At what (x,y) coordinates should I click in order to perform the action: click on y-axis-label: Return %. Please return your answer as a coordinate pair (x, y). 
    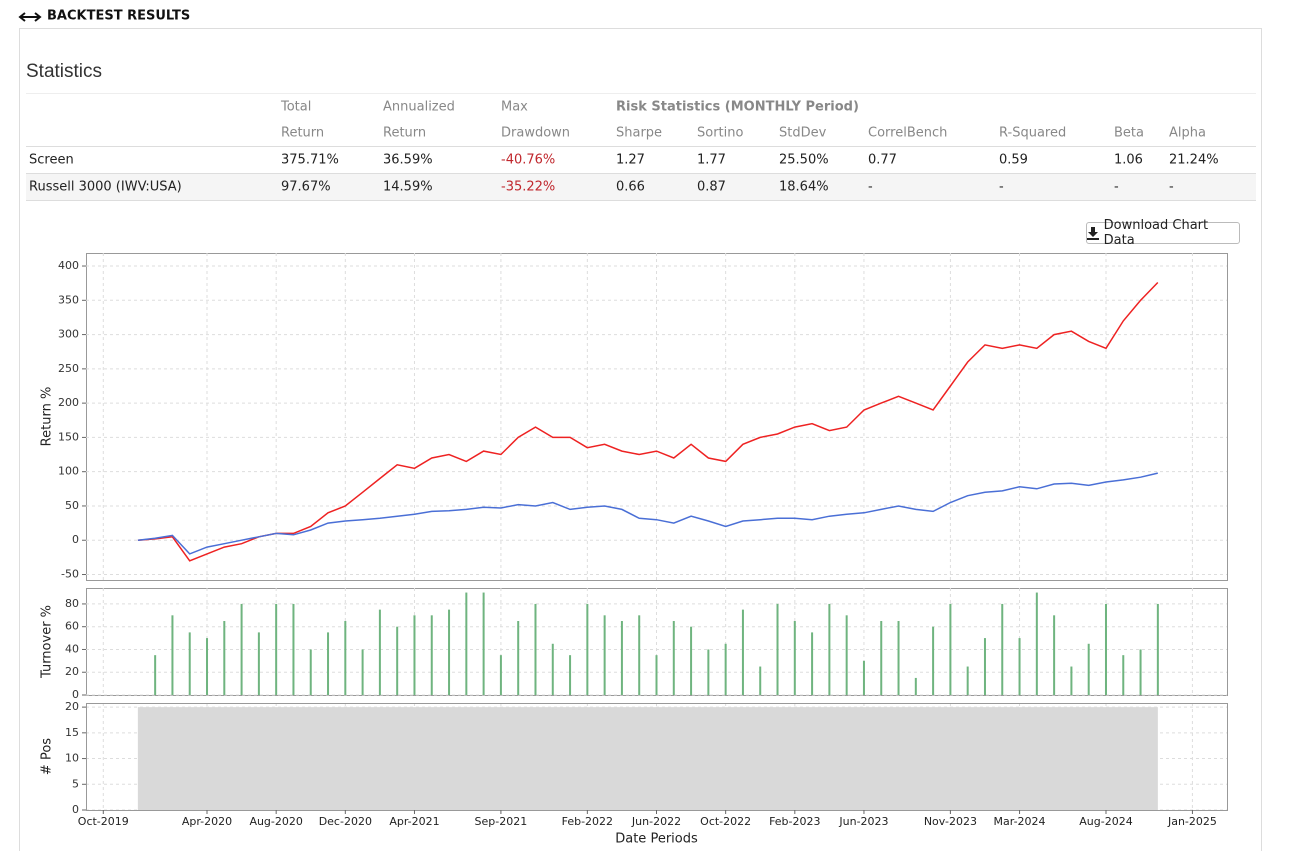
    Looking at the image, I should click on (47, 417).